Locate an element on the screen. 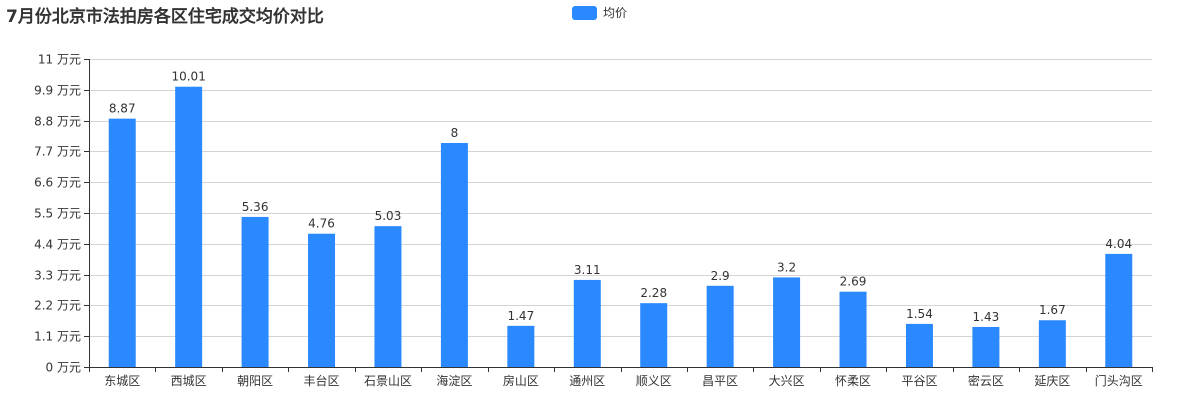 This screenshot has height=400, width=1200. y-tick-label: 9.9 万元 is located at coordinates (57, 91).